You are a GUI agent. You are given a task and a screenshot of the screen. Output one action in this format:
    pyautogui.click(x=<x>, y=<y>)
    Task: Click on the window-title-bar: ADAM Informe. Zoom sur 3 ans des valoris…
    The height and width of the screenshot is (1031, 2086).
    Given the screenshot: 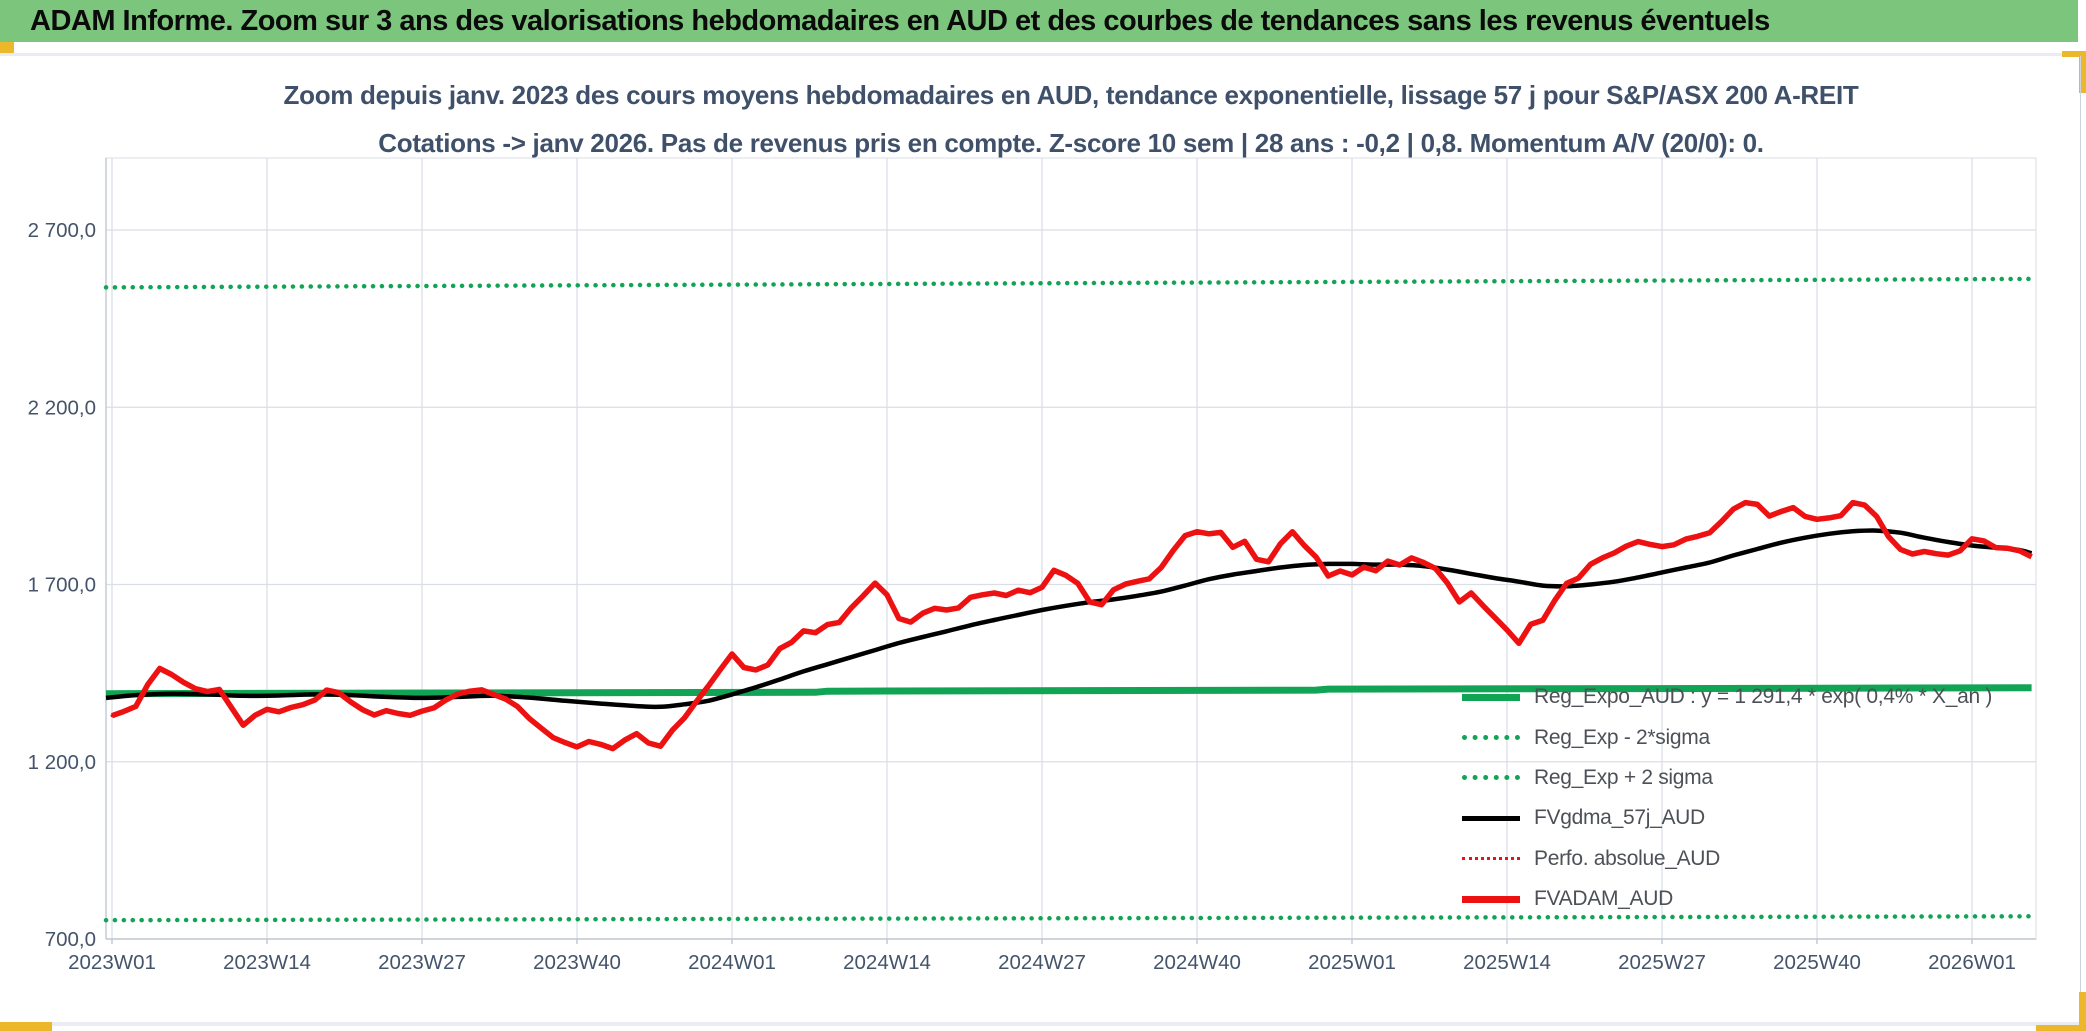 What is the action you would take?
    pyautogui.click(x=1039, y=21)
    